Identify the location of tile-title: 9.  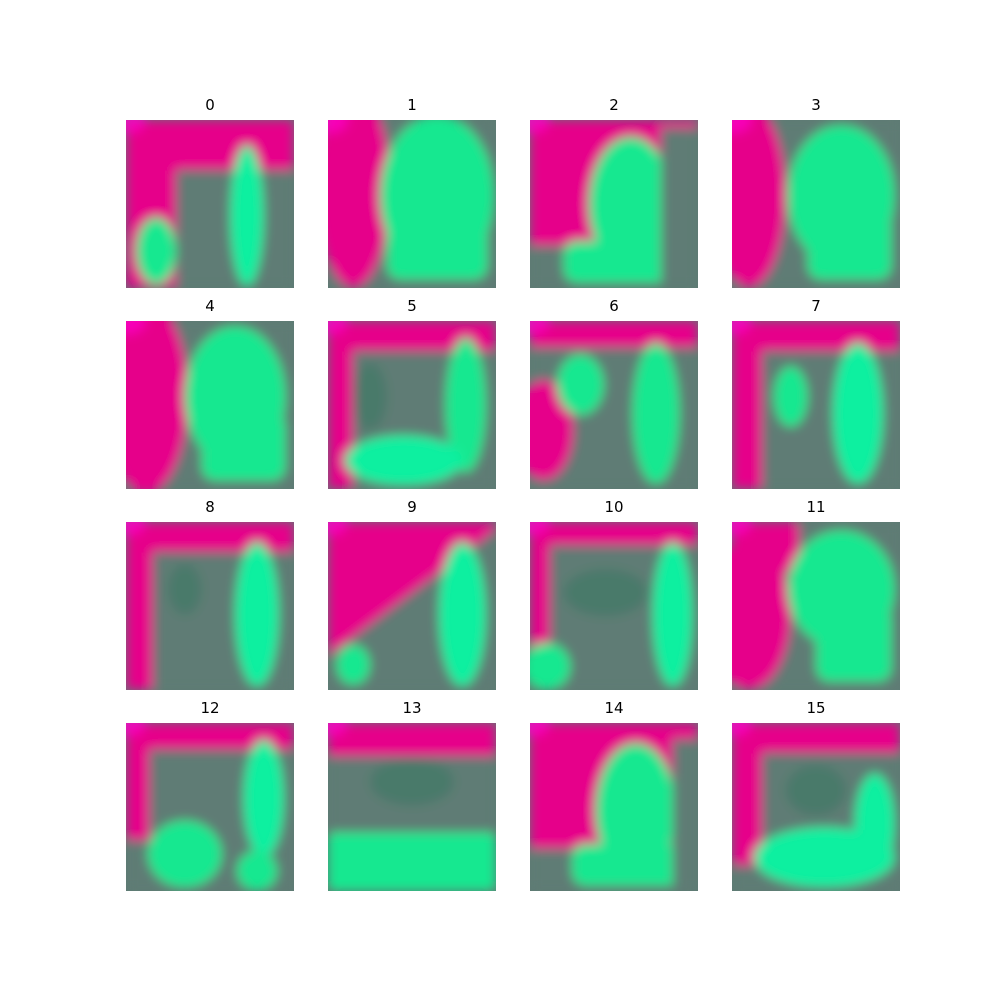
(412, 507).